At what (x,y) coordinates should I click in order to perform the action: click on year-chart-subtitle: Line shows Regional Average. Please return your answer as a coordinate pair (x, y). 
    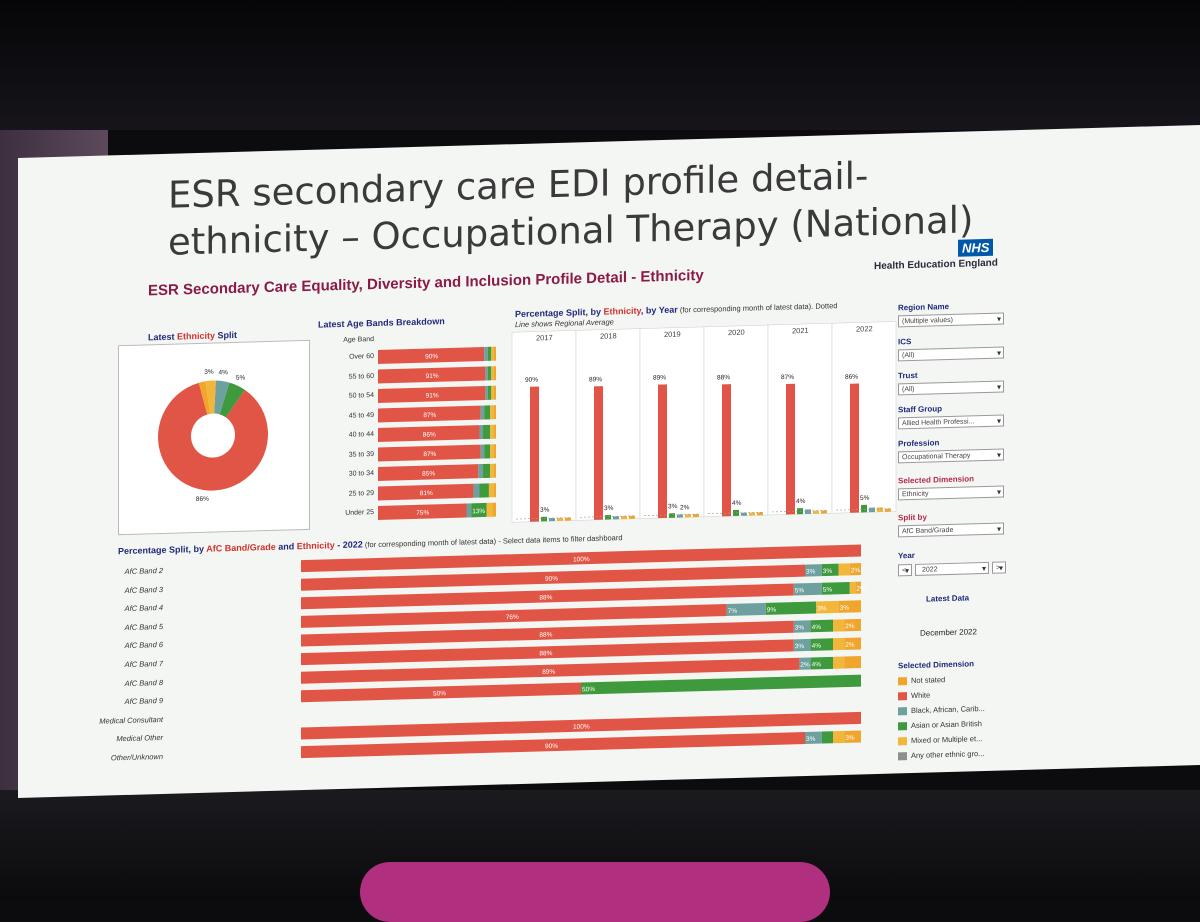
    Looking at the image, I should click on (564, 323).